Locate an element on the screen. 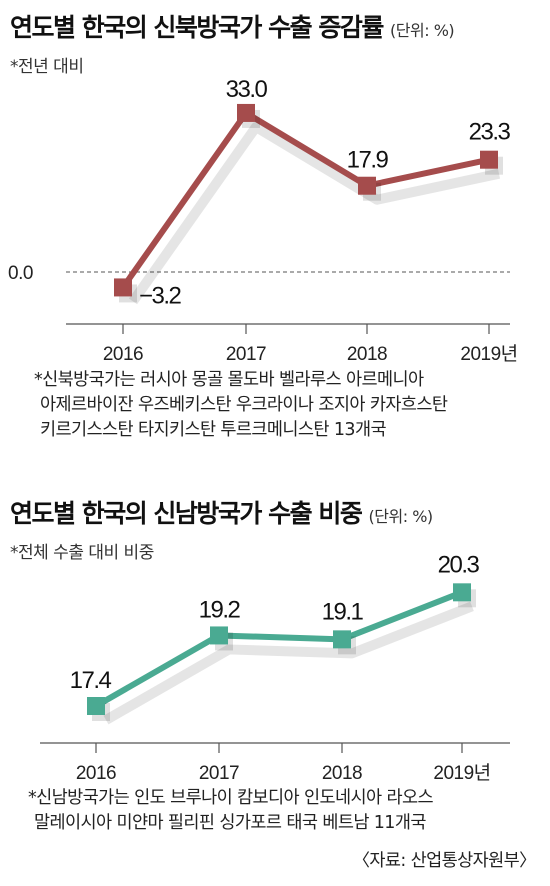 Image resolution: width=550 pixels, height=886 pixels. footnote-line: *신북방국가는 러시아 몽골 몰도바 벨라루스 아르메니아 is located at coordinates (229, 380).